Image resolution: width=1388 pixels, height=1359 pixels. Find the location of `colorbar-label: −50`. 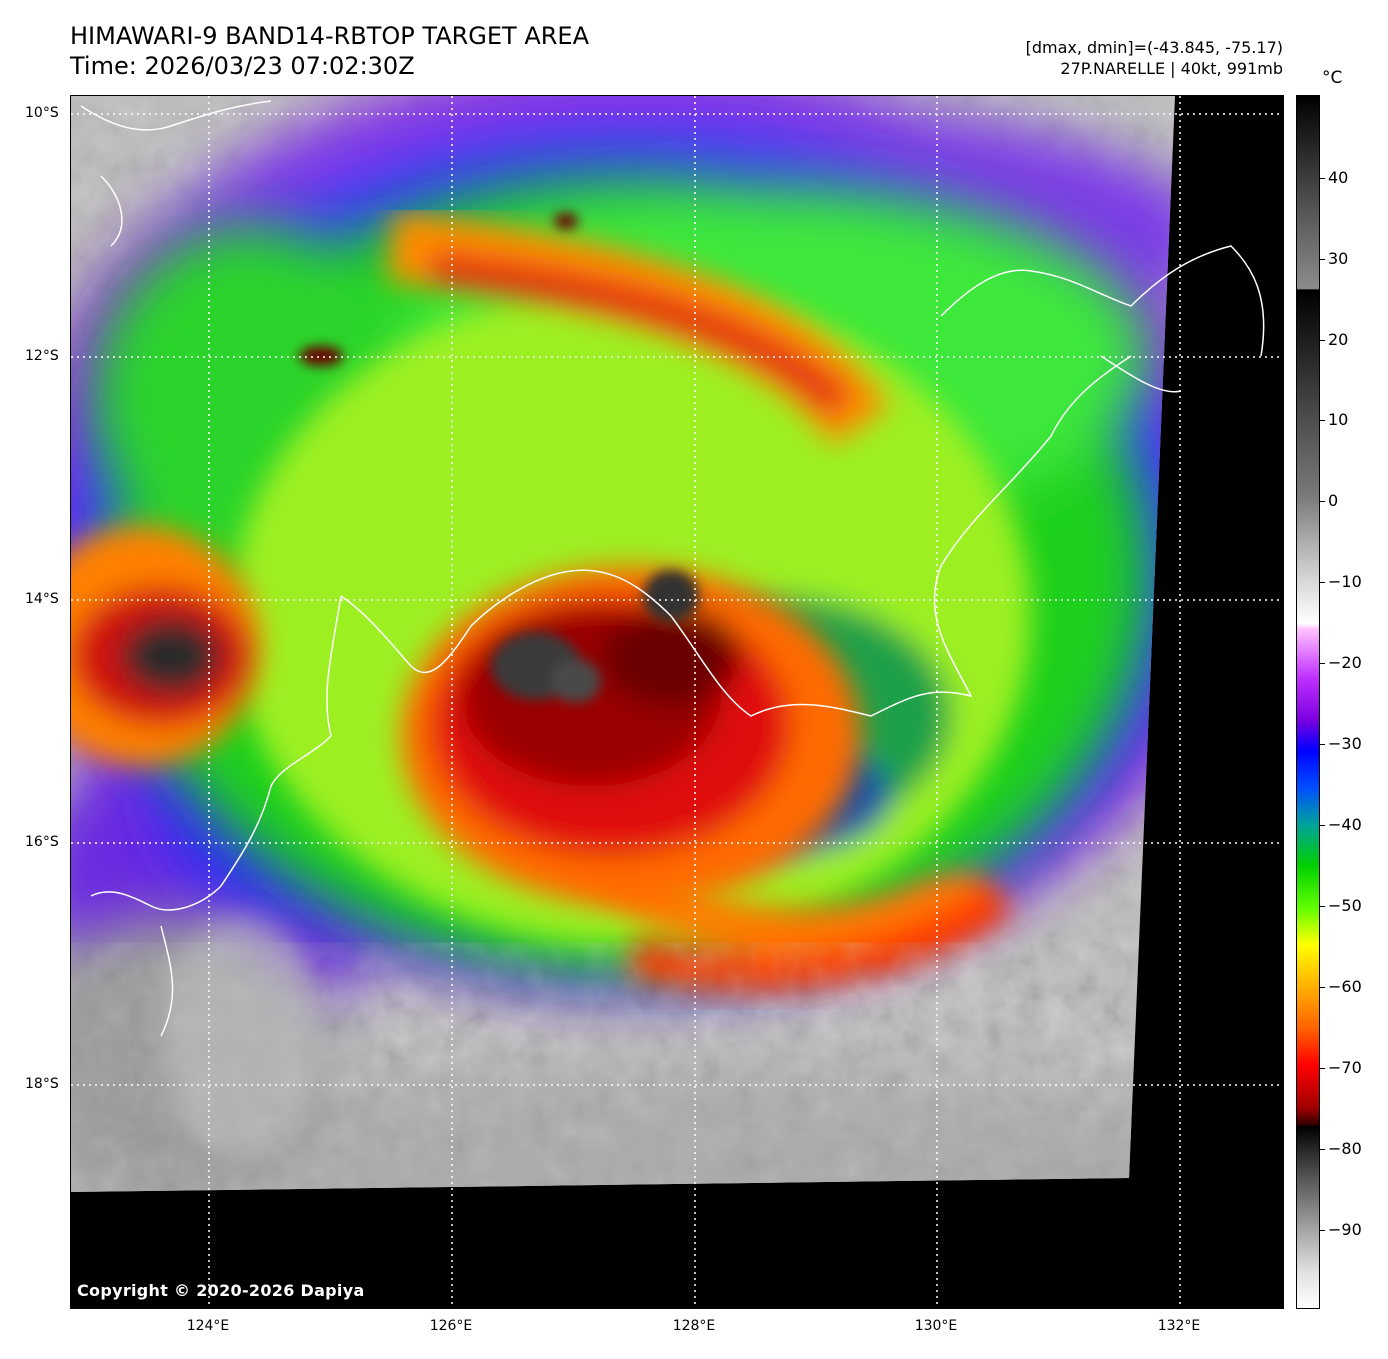

colorbar-label: −50 is located at coordinates (1345, 905).